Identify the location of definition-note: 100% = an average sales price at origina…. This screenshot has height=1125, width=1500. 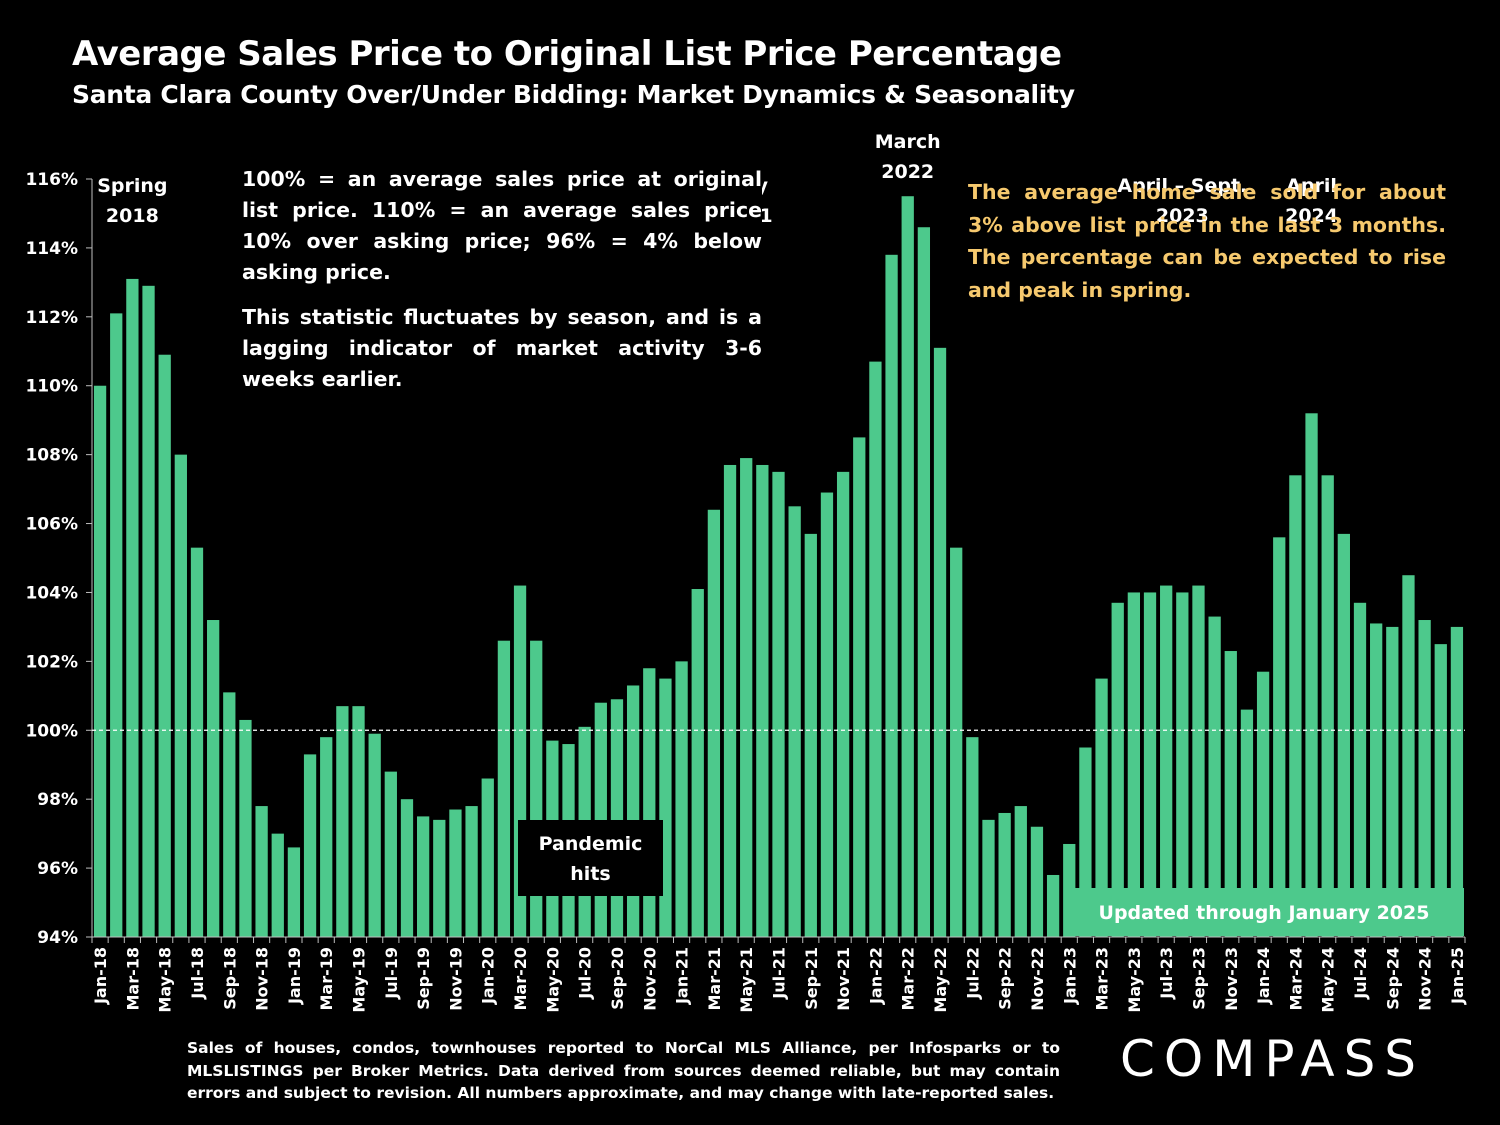
(501, 289).